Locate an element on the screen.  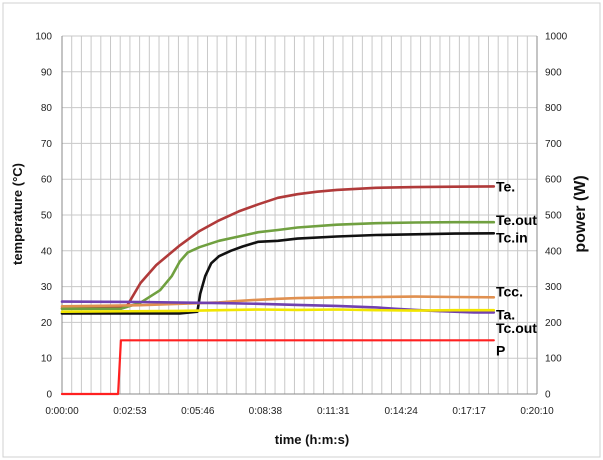
series-line-tc-out is located at coordinates (278, 311).